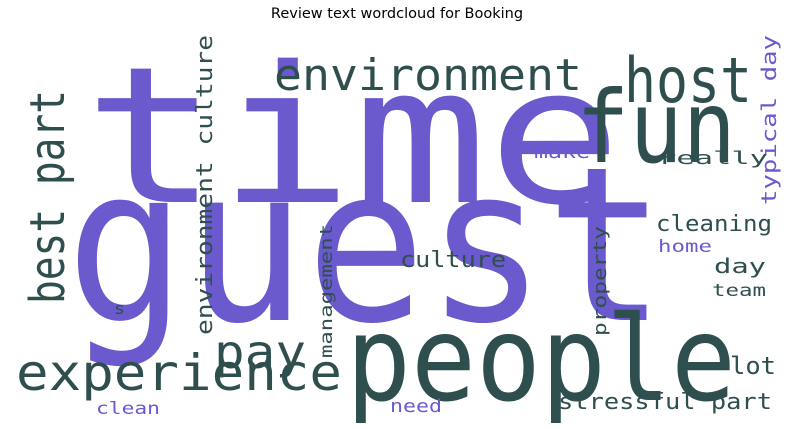  I want to click on word-day: day, so click(740, 266).